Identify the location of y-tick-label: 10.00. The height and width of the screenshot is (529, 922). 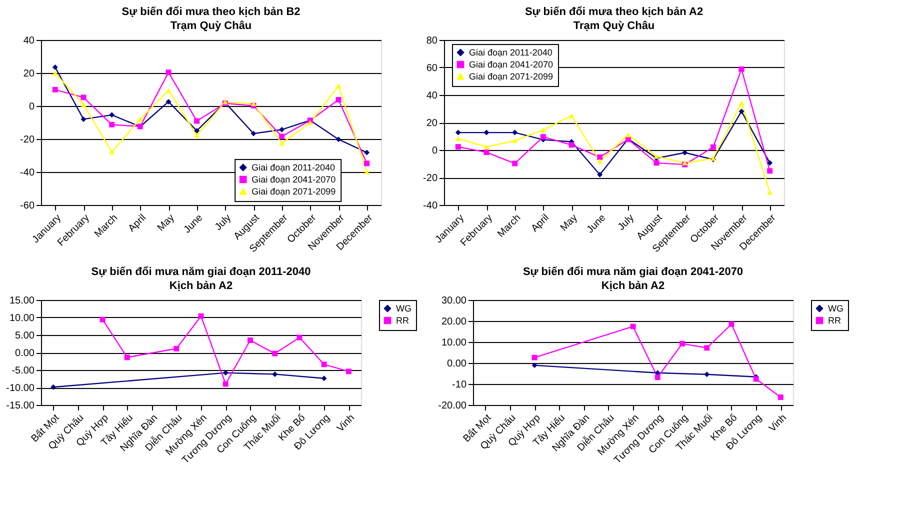
(454, 343).